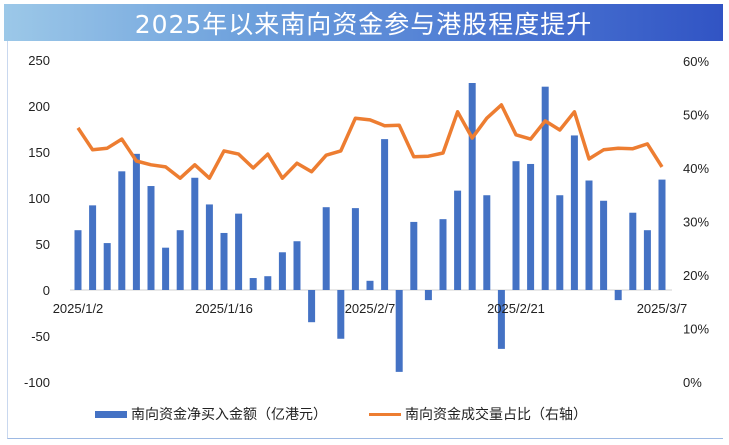  Describe the element at coordinates (516, 308) in the screenshot. I see `x-tick-label: 2025/2/21` at that location.